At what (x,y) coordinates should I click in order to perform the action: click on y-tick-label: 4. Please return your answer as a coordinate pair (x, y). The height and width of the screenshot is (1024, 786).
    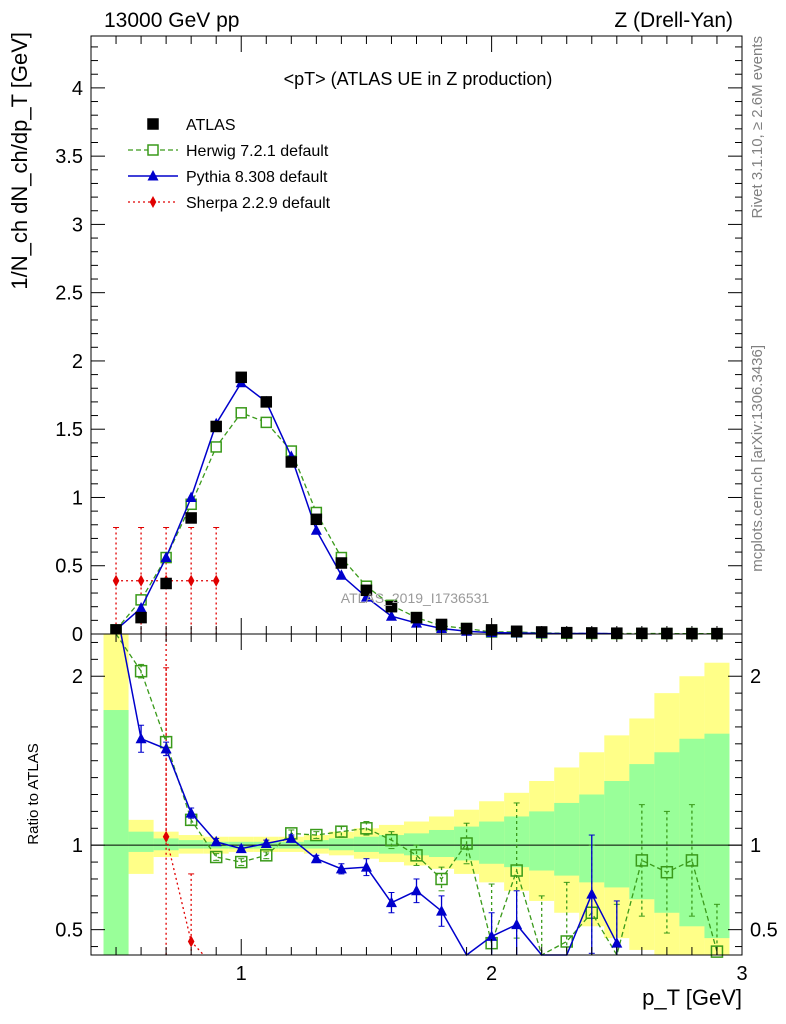
    Looking at the image, I should click on (77, 89).